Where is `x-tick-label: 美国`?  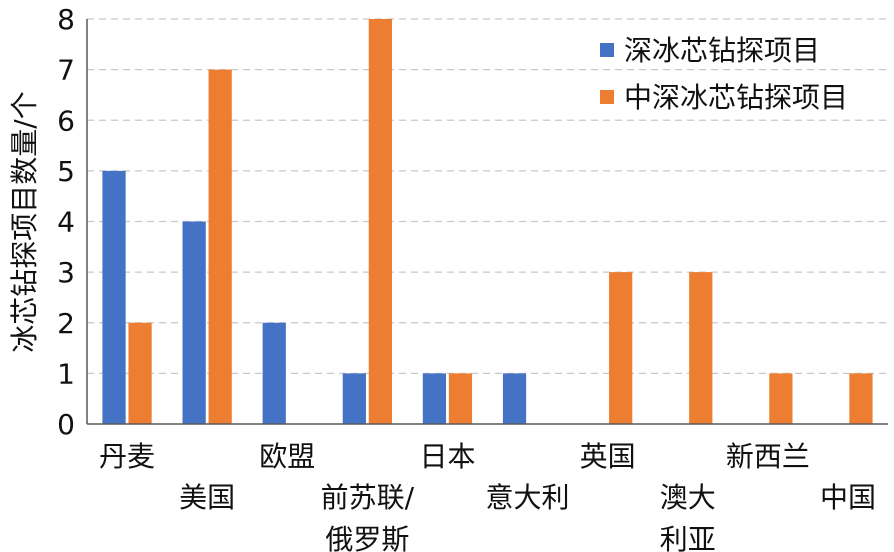
x-tick-label: 美国 is located at coordinates (207, 497).